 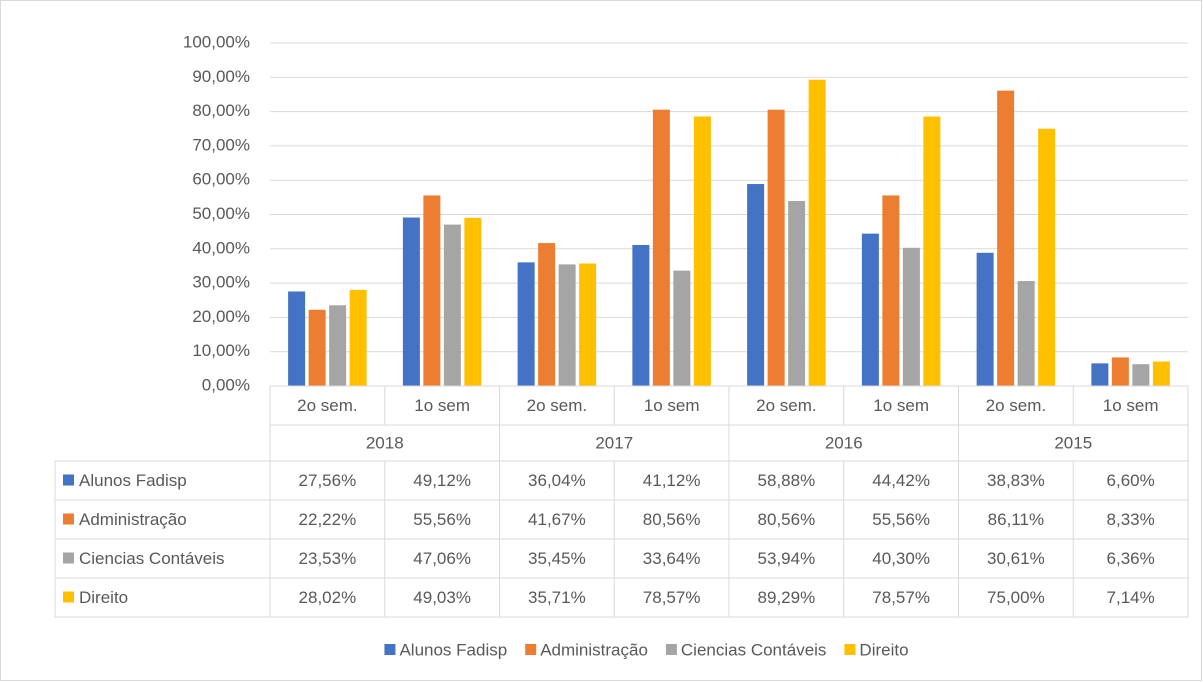 I want to click on group-label: 2015, so click(x=1073, y=442).